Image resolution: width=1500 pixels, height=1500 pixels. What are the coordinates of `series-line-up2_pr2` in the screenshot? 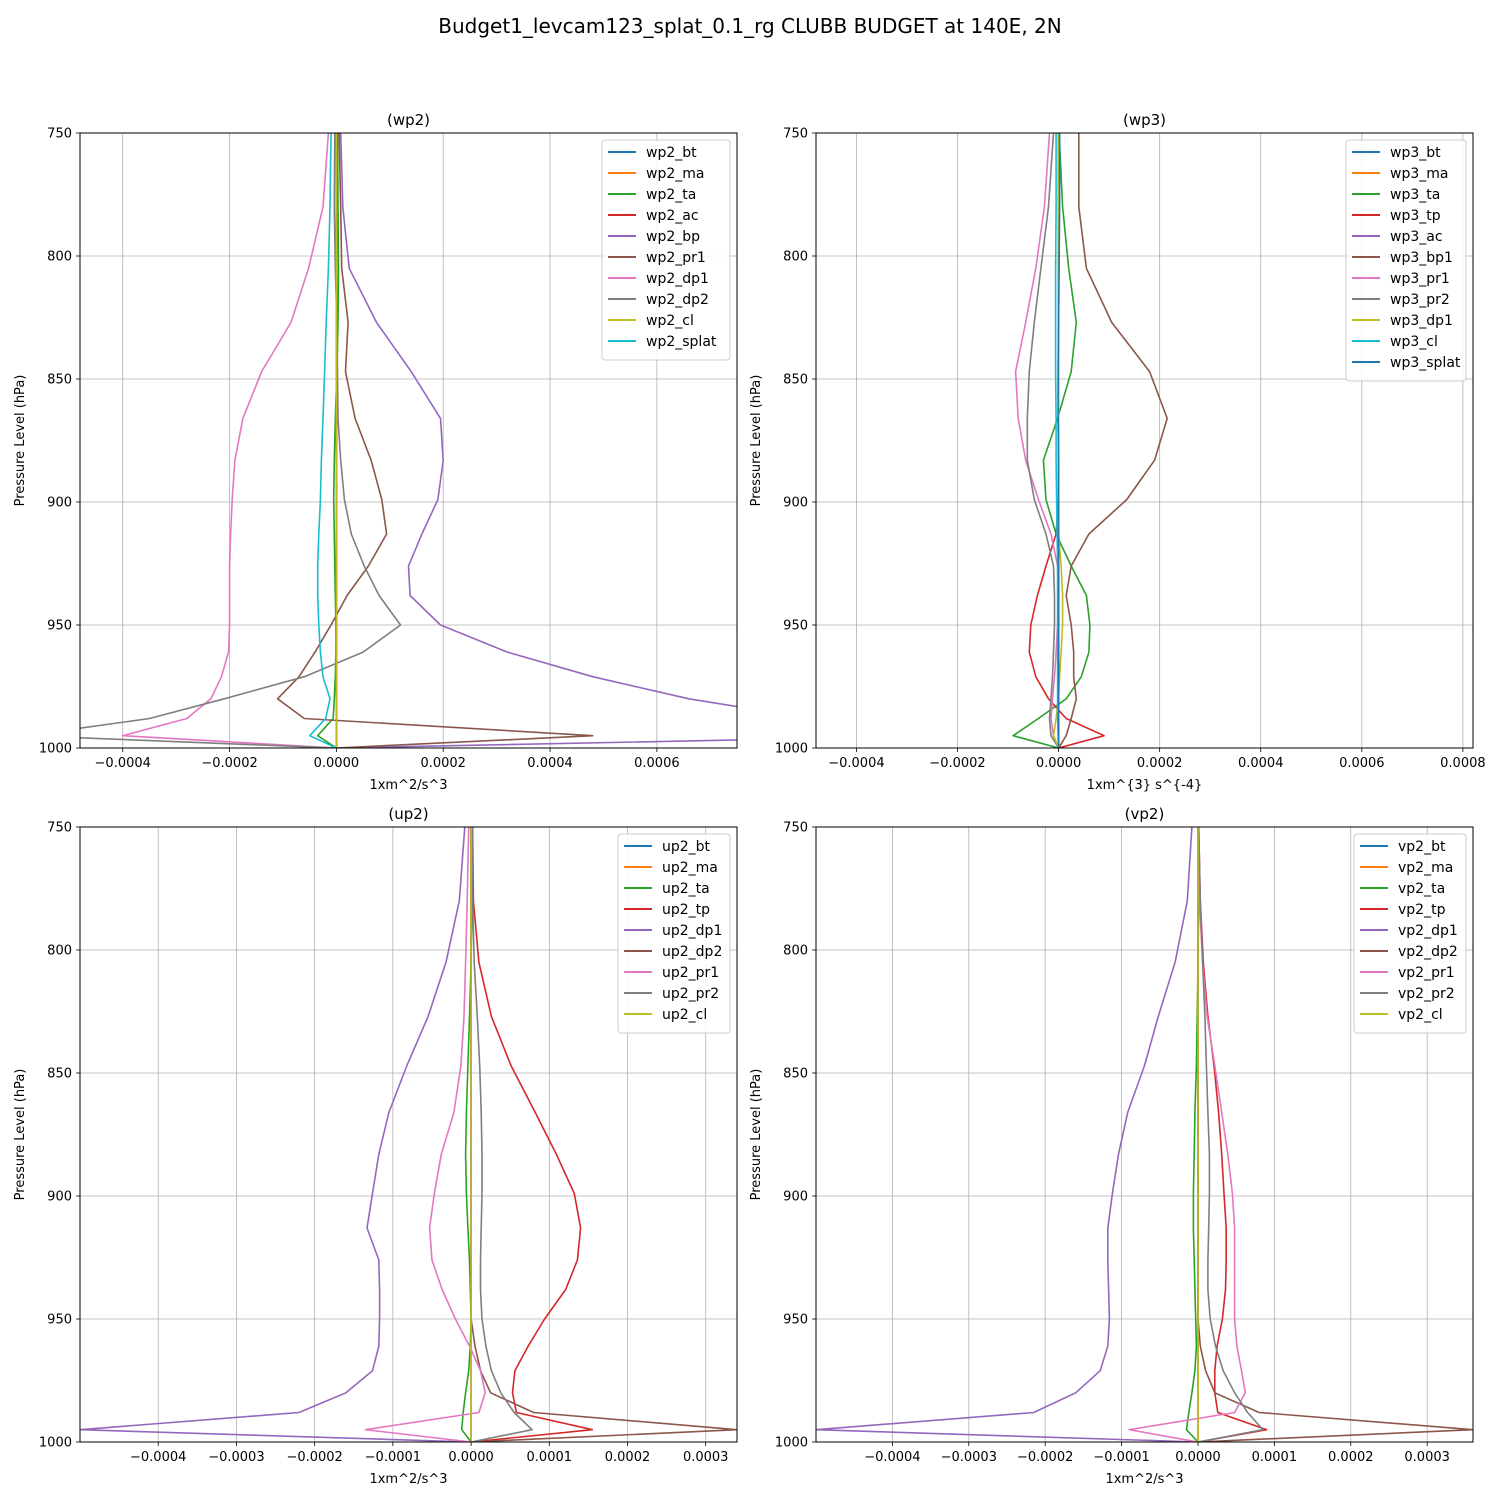 It's located at (501, 1134).